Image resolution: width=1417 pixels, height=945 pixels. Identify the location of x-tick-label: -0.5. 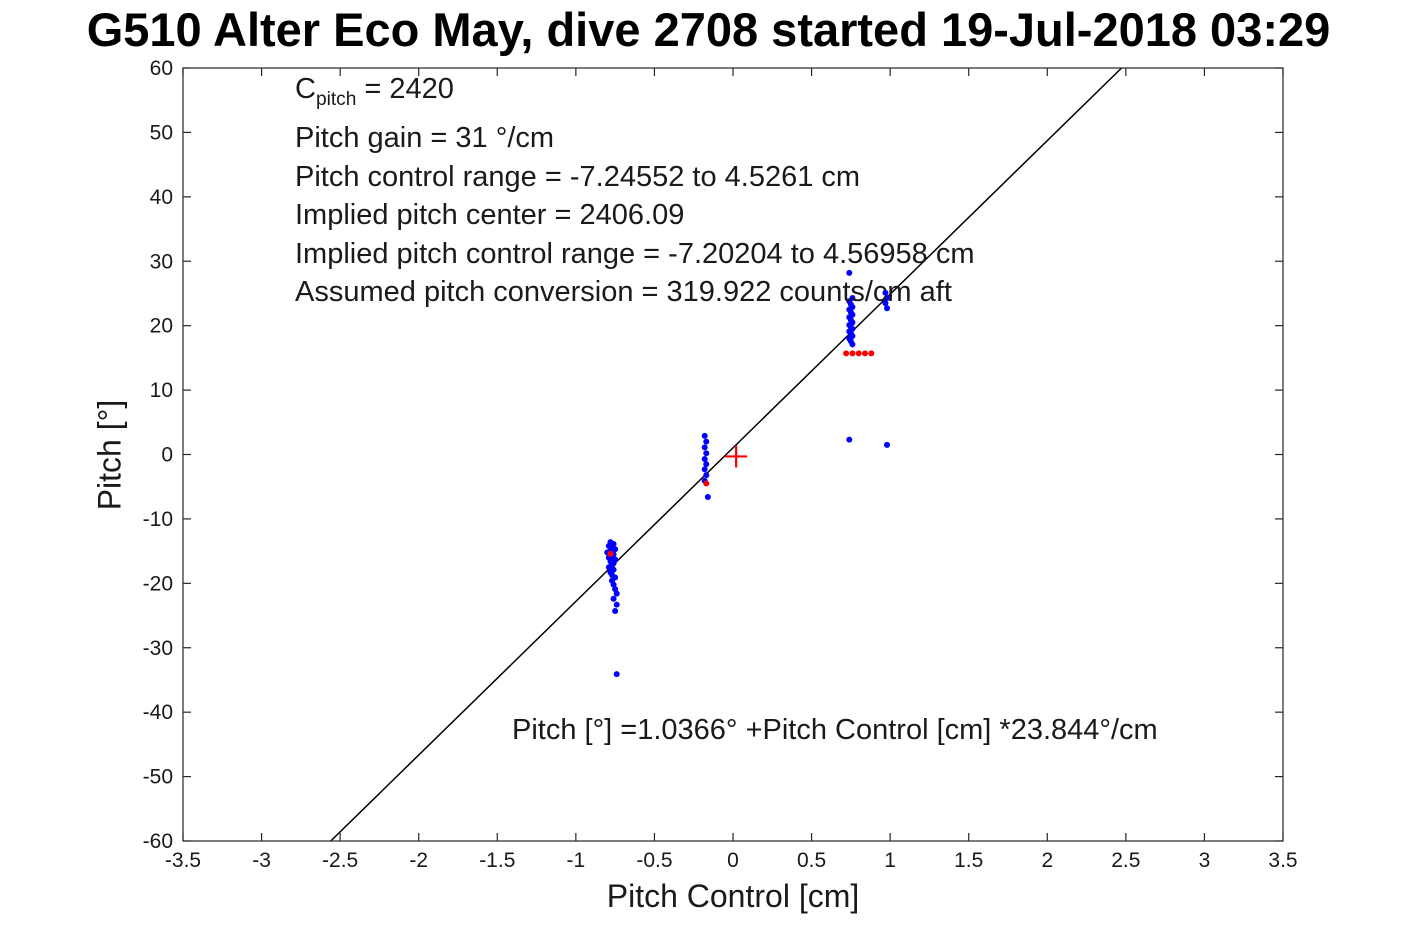
(654, 860).